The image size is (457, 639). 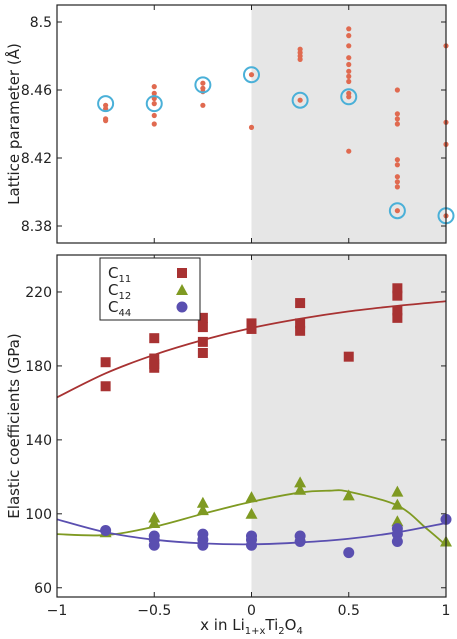 I want to click on y-tick-label: 60, so click(x=43, y=589).